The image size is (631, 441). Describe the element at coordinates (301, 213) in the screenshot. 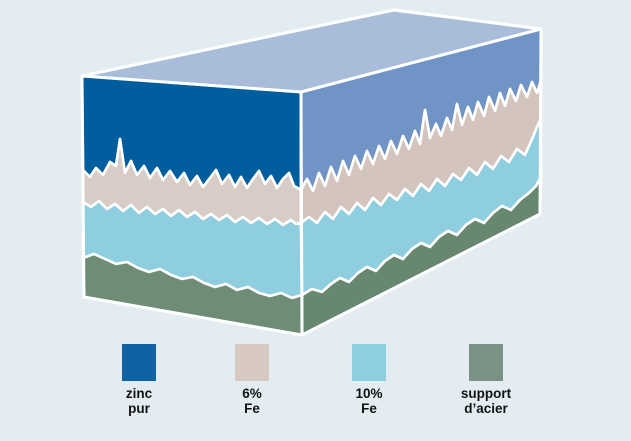

I see `block-corner-edge` at that location.